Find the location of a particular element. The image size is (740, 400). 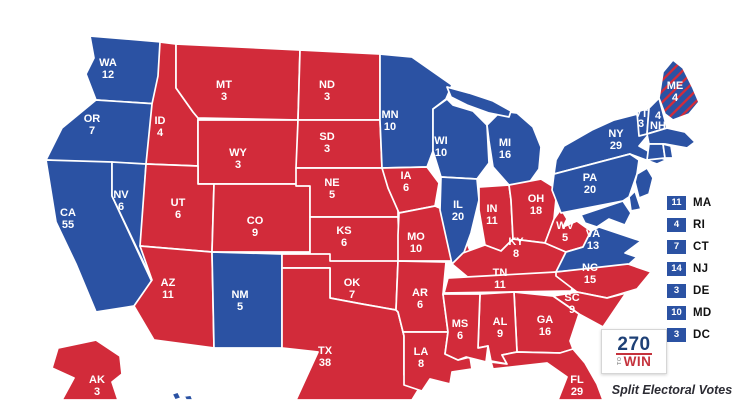

state-or is located at coordinates (102, 133).